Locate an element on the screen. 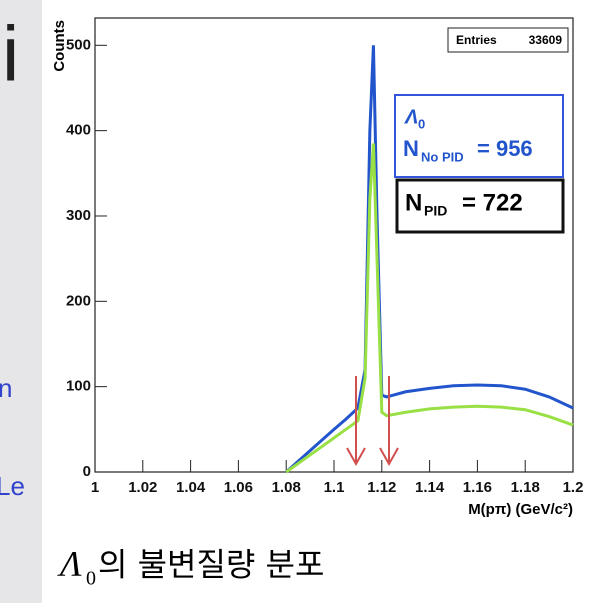 The height and width of the screenshot is (603, 597). y-tick-label: 100 is located at coordinates (78, 386).